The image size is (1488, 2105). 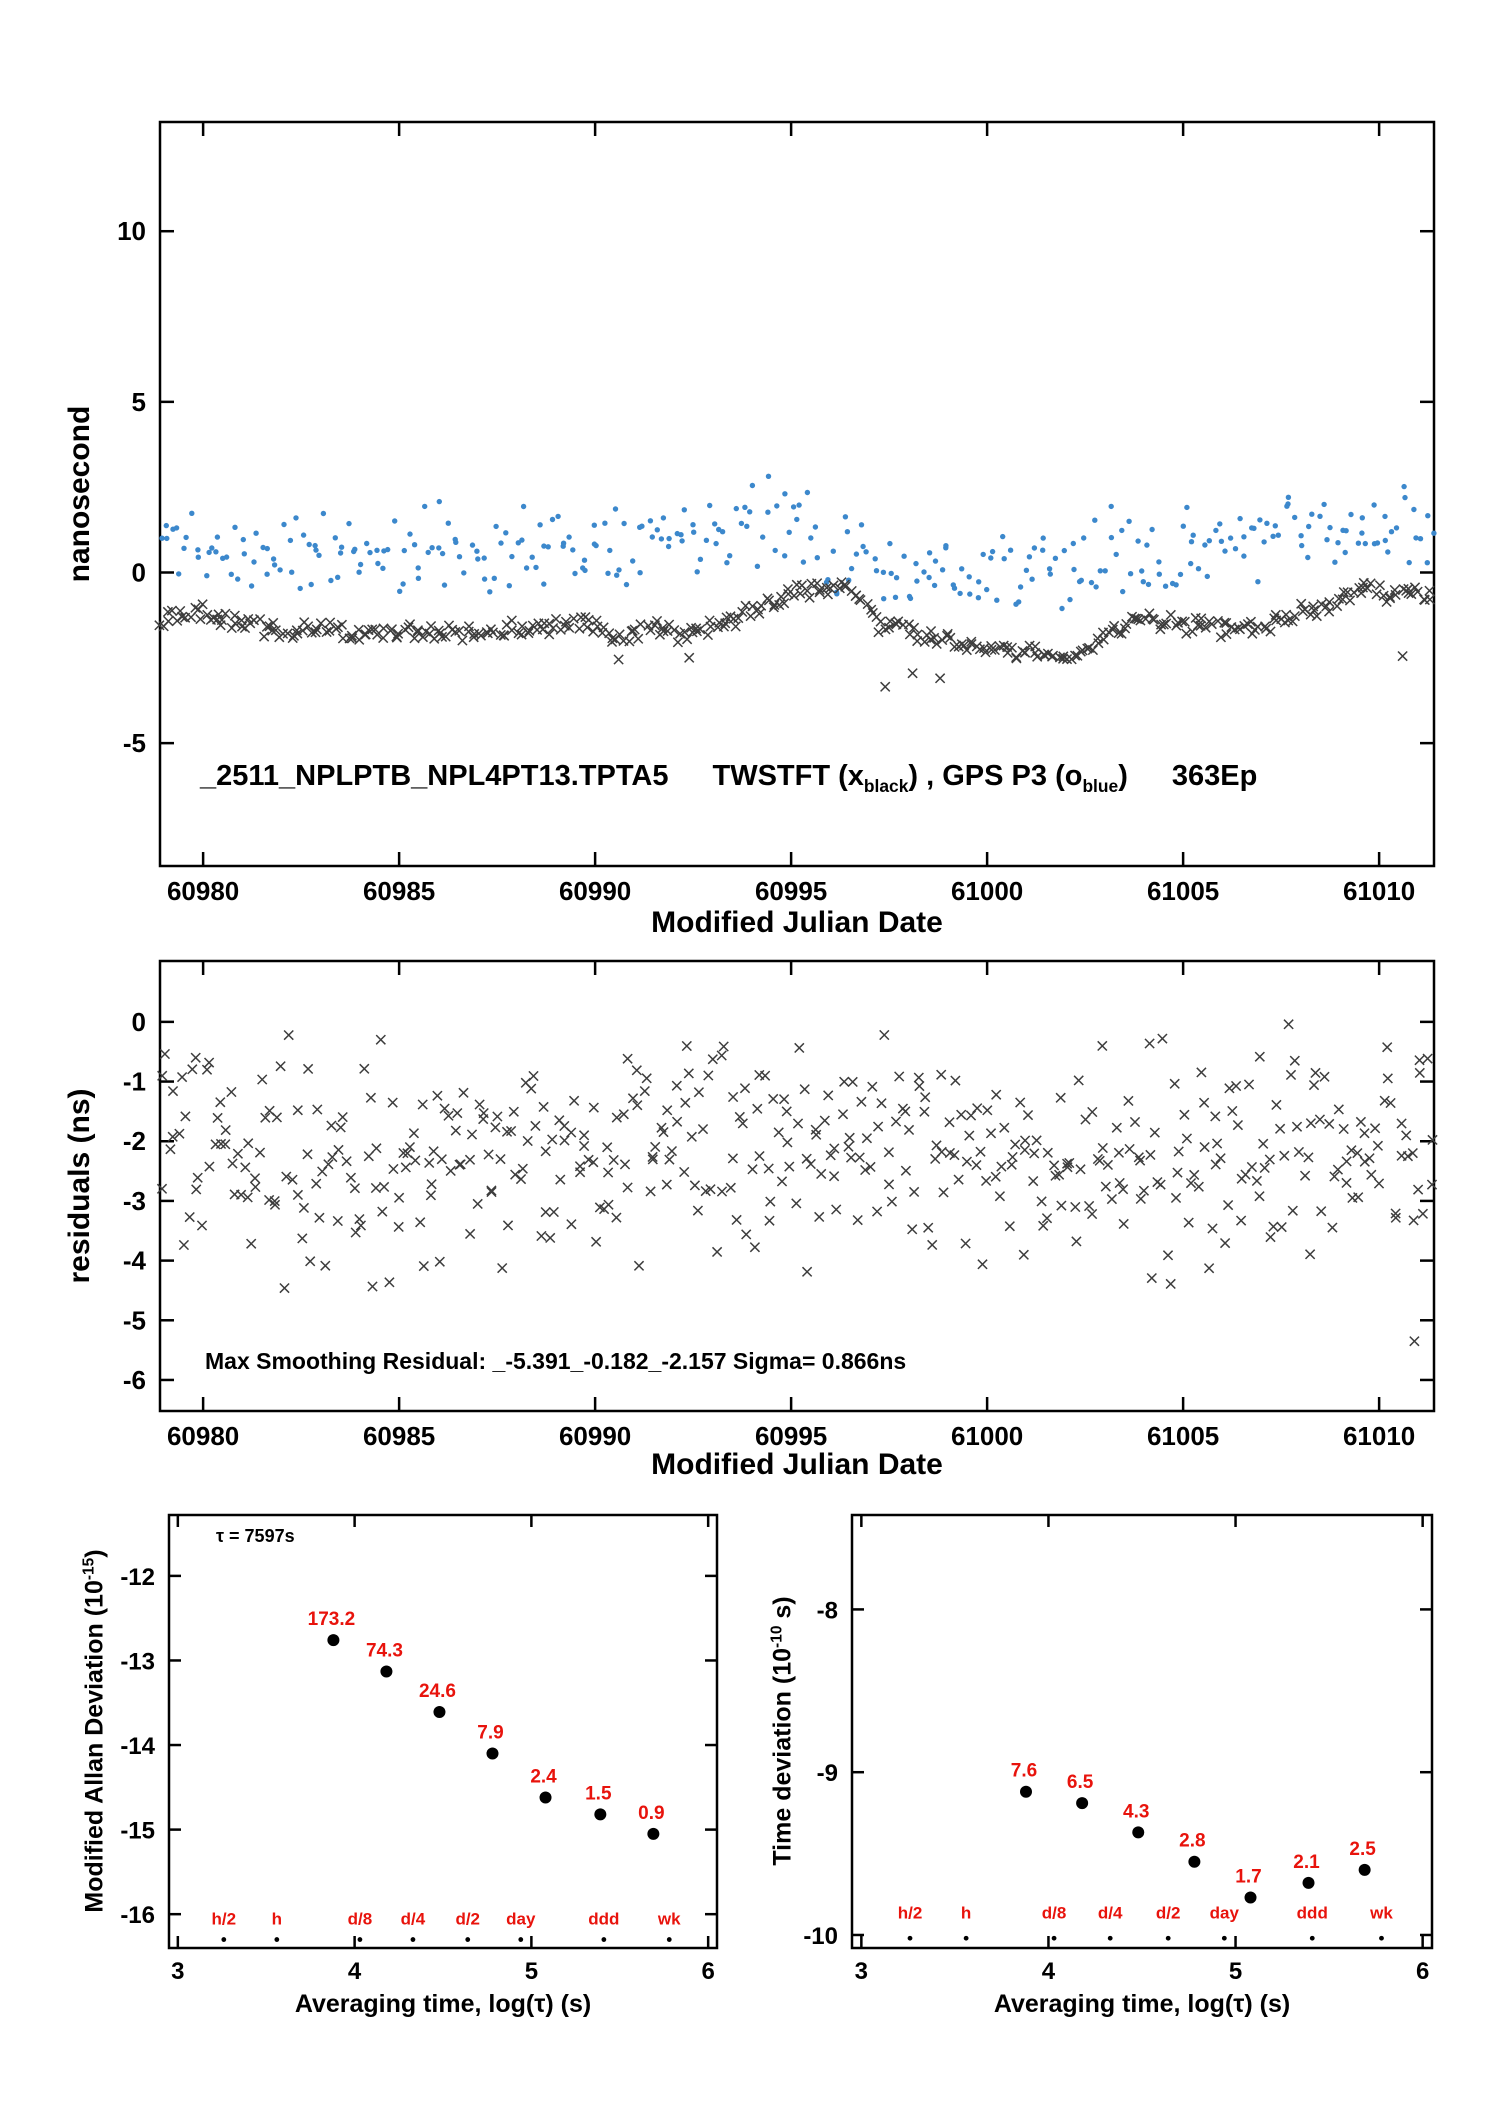 I want to click on tau-tick-label: wk, so click(x=669, y=1918).